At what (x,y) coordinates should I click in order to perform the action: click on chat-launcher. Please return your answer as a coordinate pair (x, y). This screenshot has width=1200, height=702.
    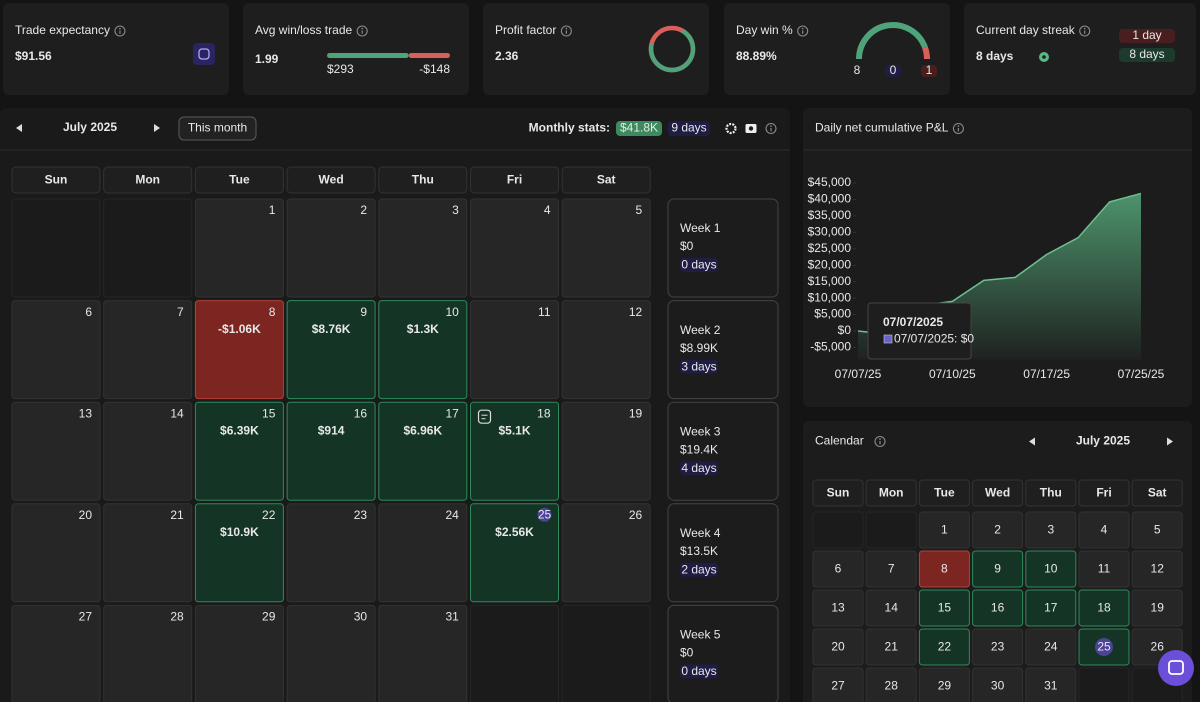
    Looking at the image, I should click on (1176, 668).